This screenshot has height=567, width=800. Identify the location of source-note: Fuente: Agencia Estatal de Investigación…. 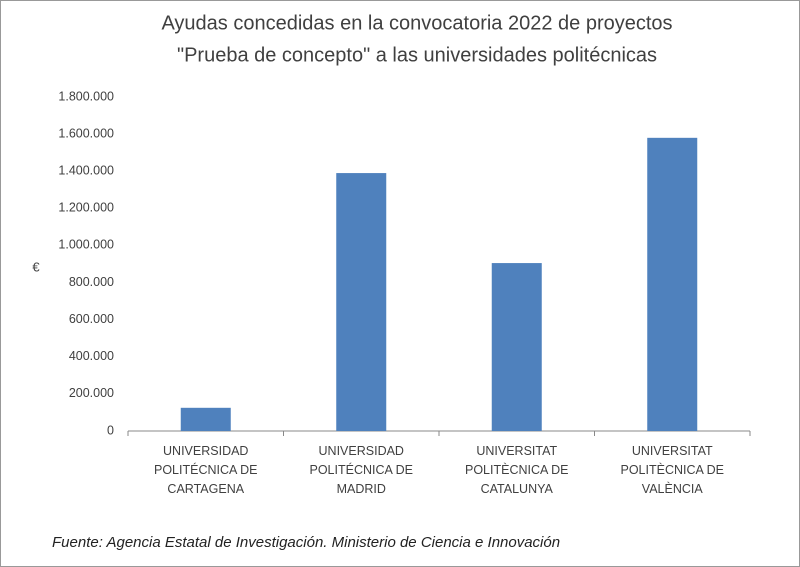
(306, 542).